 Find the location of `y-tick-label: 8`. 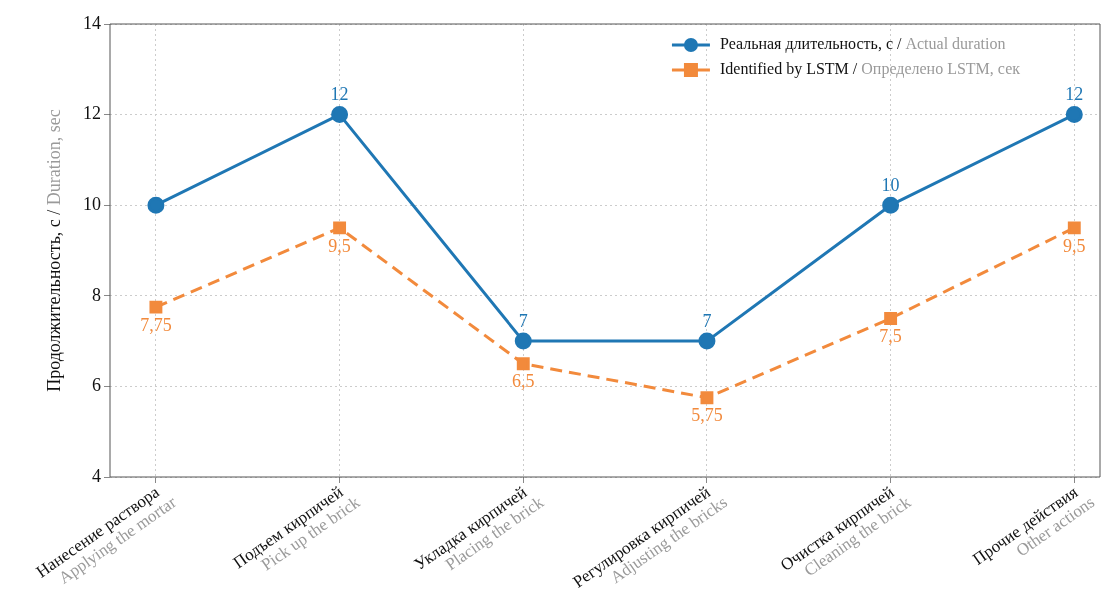

y-tick-label: 8 is located at coordinates (96, 294).